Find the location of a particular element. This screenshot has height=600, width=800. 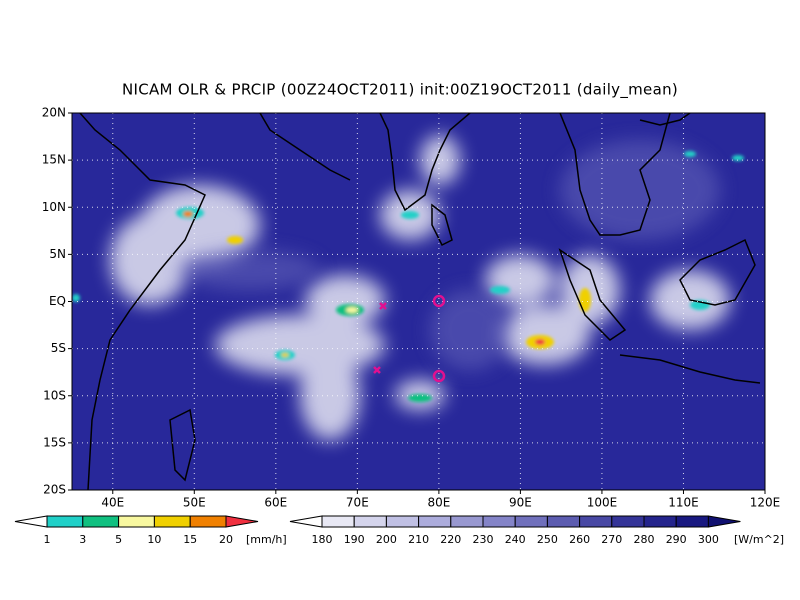

lon-label: 60E is located at coordinates (275, 503).